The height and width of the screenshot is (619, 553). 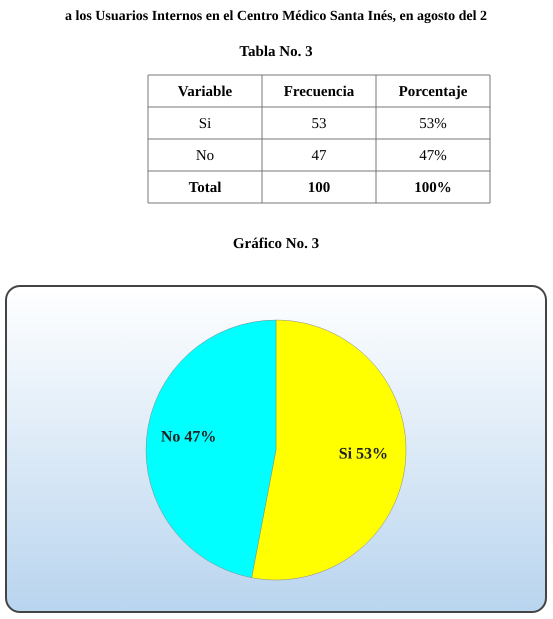 What do you see at coordinates (205, 156) in the screenshot?
I see `text: No` at bounding box center [205, 156].